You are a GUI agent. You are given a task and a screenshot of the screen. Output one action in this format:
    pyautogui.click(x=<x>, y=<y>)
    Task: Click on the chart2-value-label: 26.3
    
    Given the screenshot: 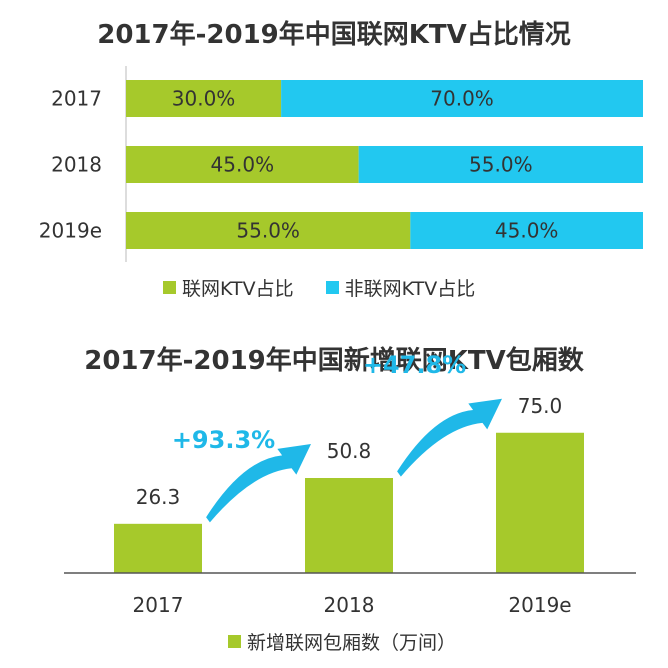 What is the action you would take?
    pyautogui.click(x=158, y=497)
    